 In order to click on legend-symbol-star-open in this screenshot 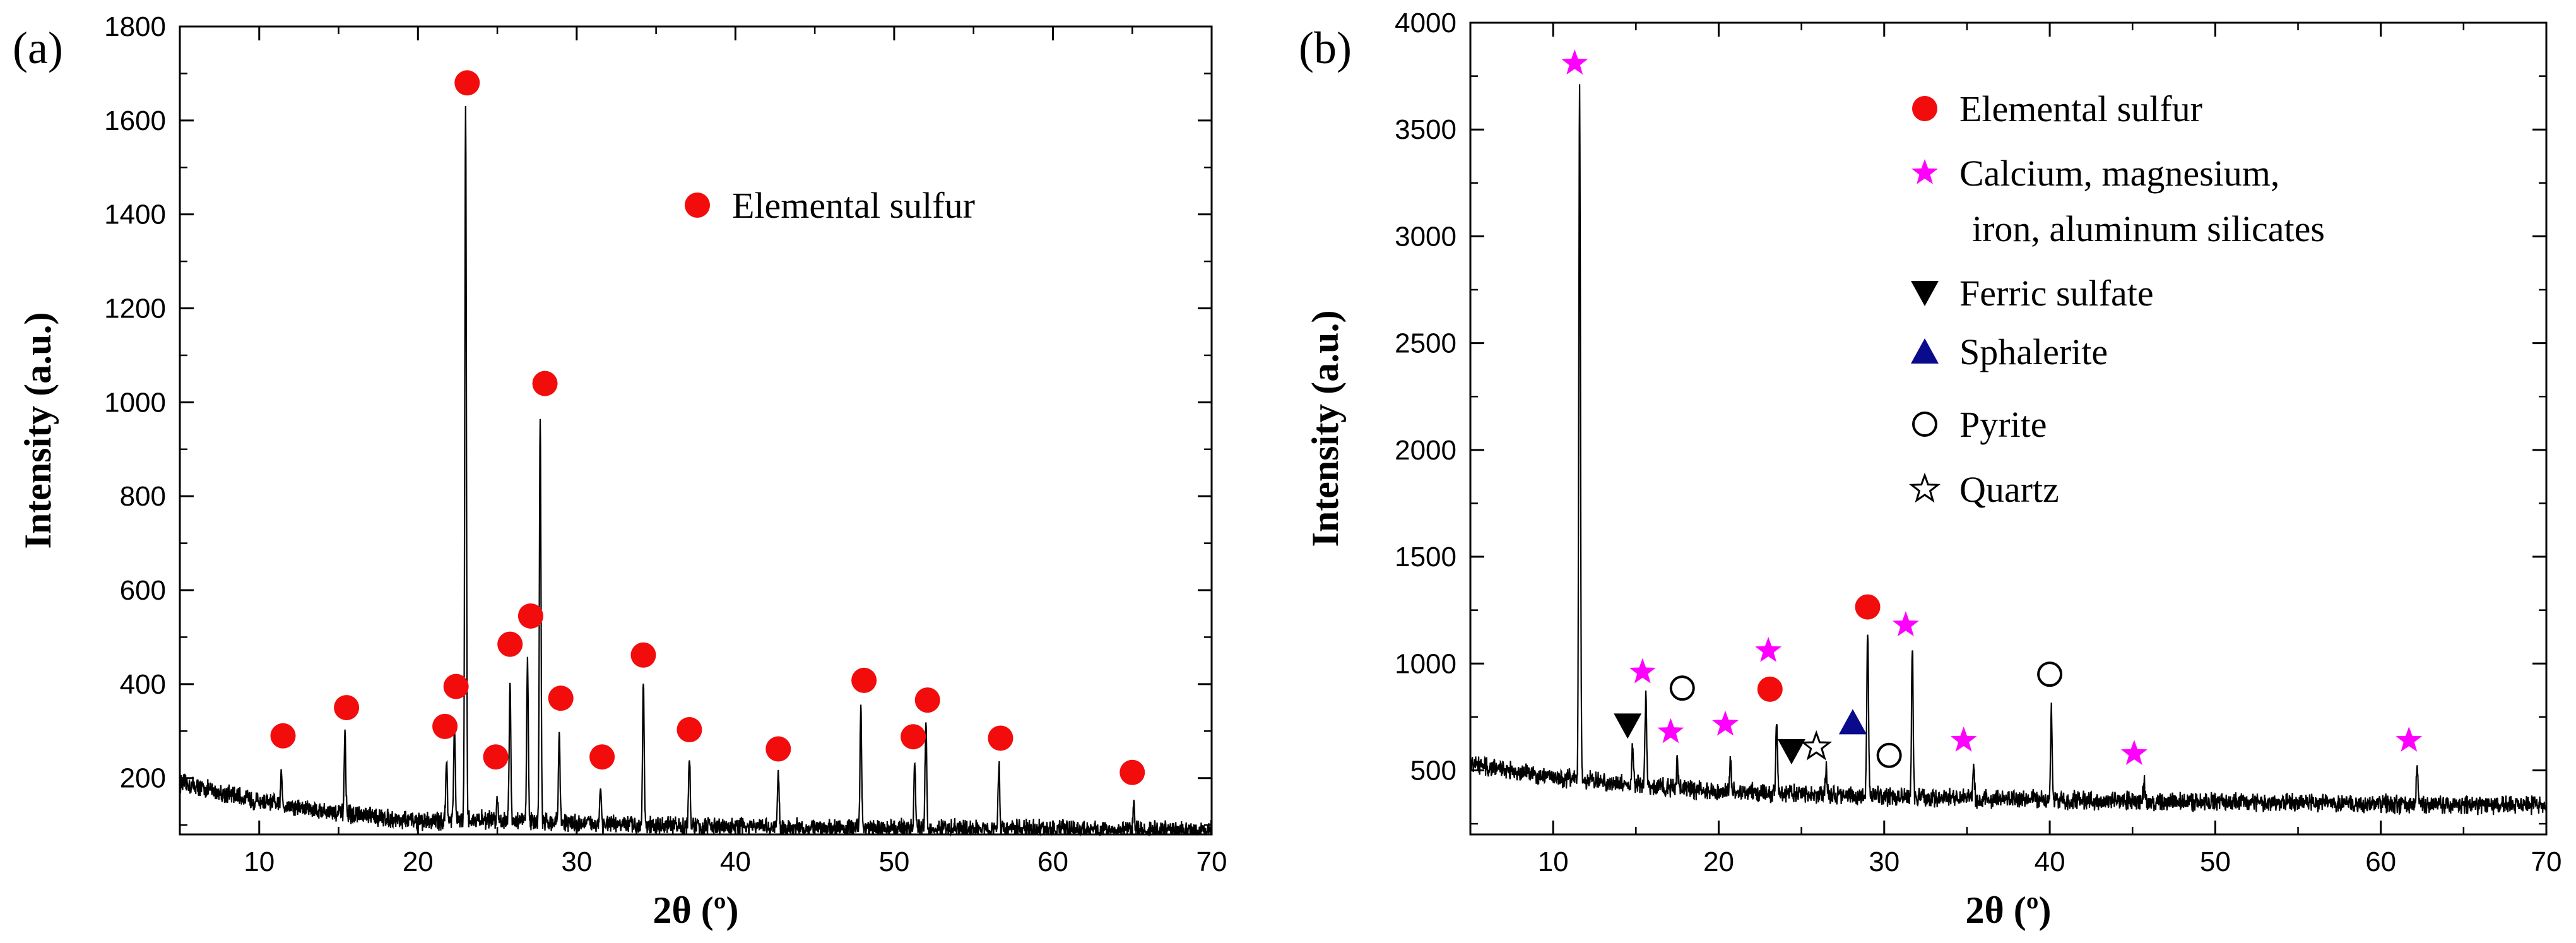, I will do `click(1924, 487)`.